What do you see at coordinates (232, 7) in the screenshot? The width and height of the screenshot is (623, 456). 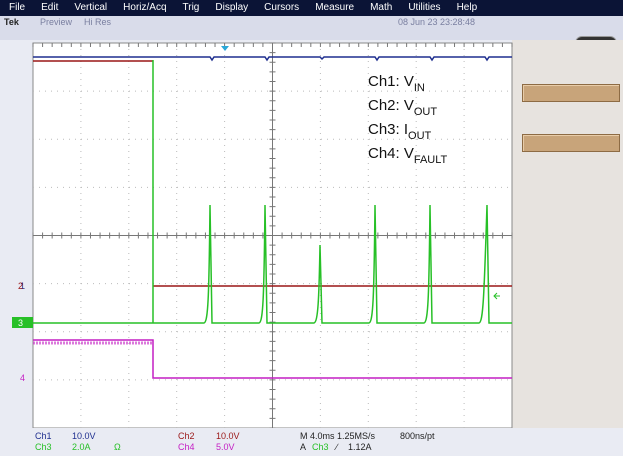 I see `menu-item: Display` at bounding box center [232, 7].